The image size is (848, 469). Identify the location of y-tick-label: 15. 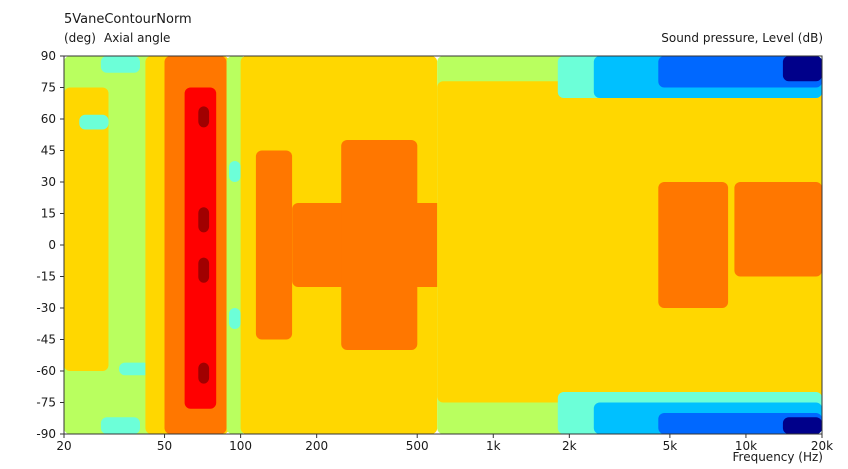
(48, 214).